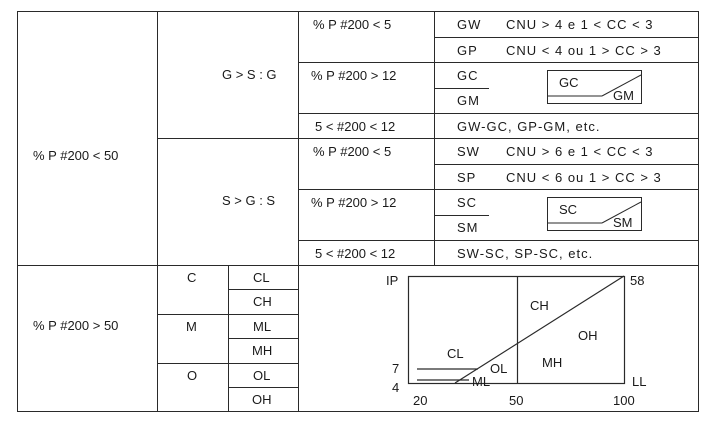  What do you see at coordinates (249, 200) in the screenshot?
I see `sand-condition: S > G : S` at bounding box center [249, 200].